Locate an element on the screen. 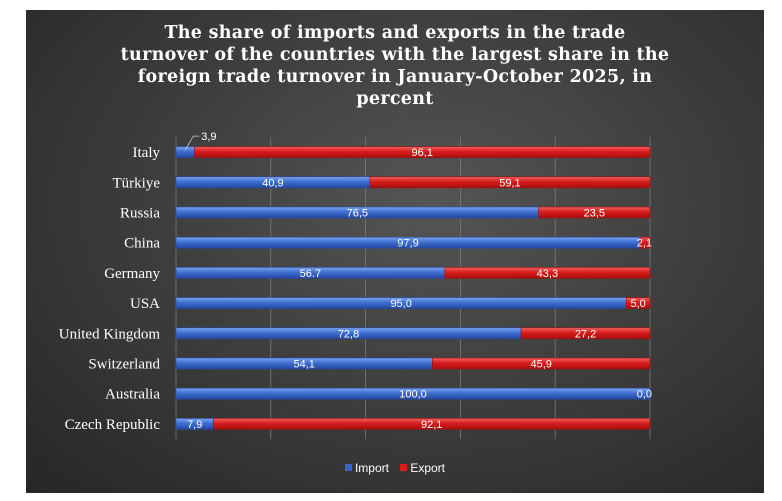  data-label-import: 72,8 is located at coordinates (348, 334).